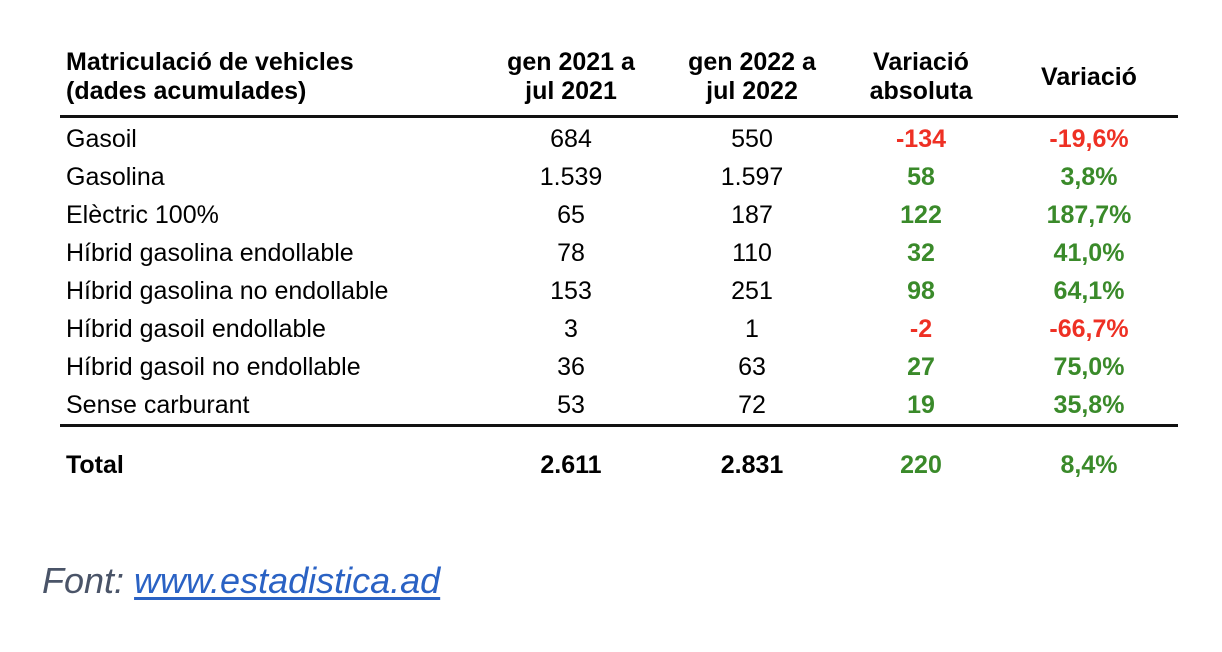  What do you see at coordinates (619, 215) in the screenshot?
I see `table-row: Elèctric 100% 65 187 122 187,7%` at bounding box center [619, 215].